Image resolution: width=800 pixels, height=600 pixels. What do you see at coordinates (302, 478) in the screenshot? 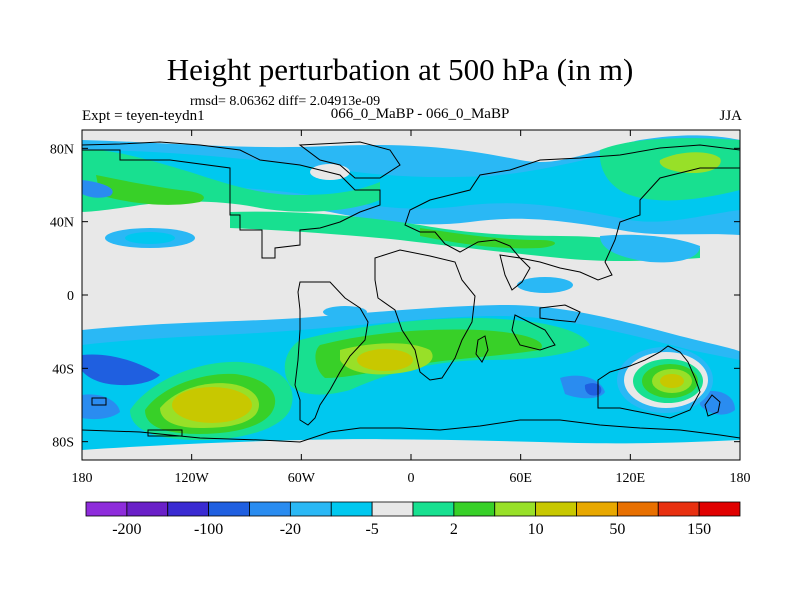
I see `x-tick-label: 60W` at bounding box center [302, 478].